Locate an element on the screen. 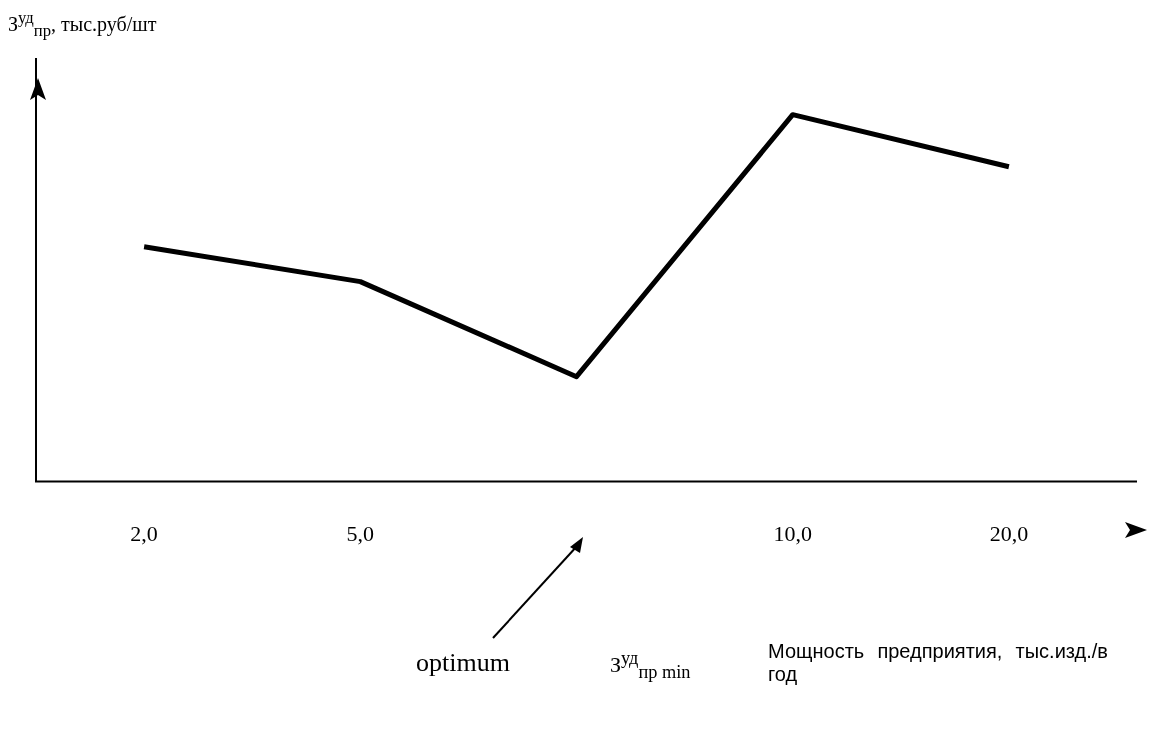 The height and width of the screenshot is (740, 1155). x-axis-title: Мощность предприятия, тыс.изд./в год is located at coordinates (938, 663).